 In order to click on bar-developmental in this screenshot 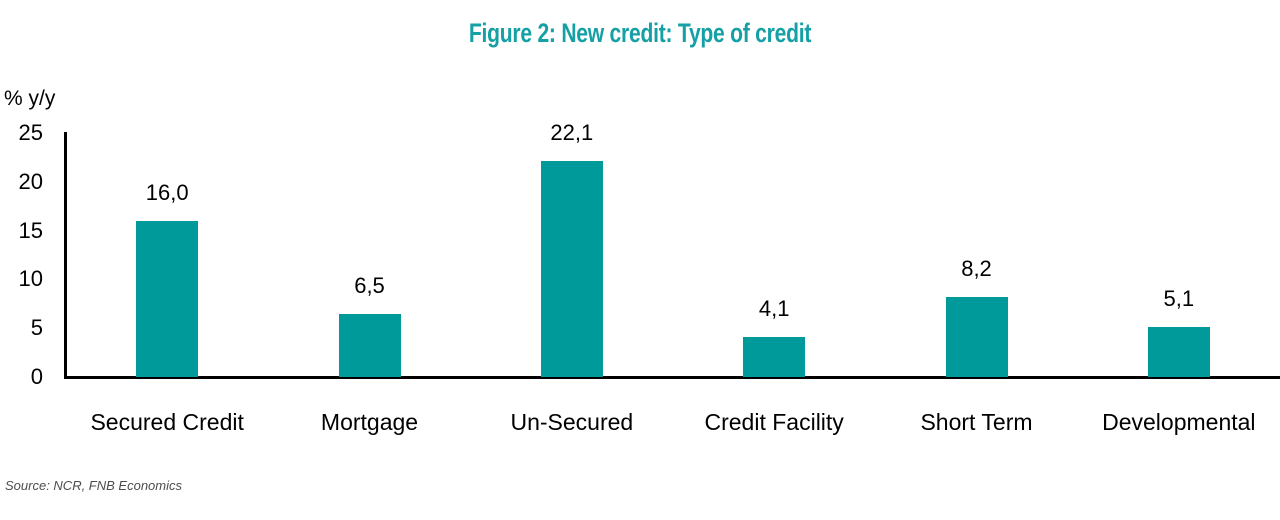, I will do `click(1178, 352)`.